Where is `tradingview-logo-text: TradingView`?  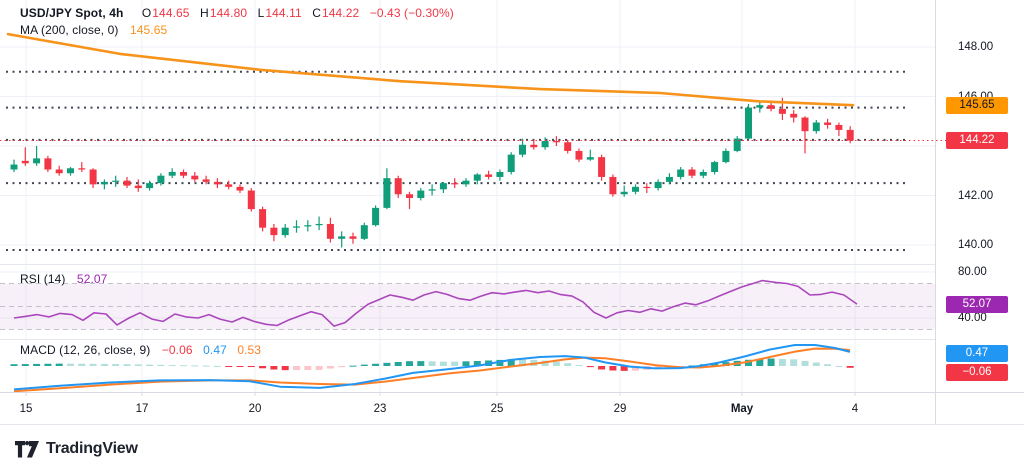 tradingview-logo-text: TradingView is located at coordinates (92, 448).